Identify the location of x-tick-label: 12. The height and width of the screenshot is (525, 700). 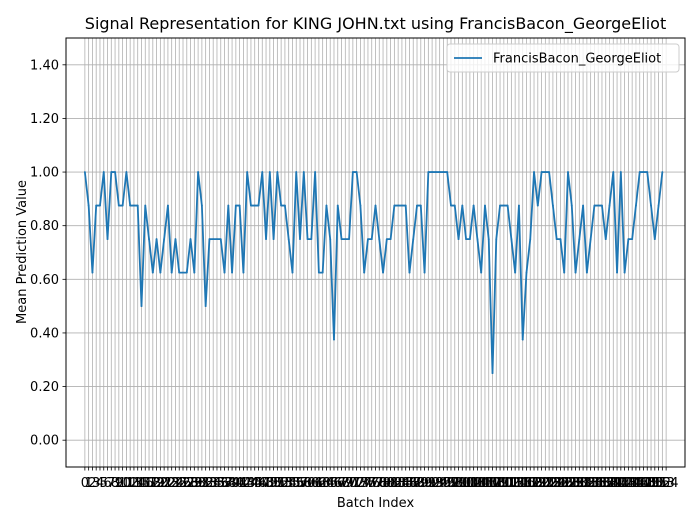
(130, 483).